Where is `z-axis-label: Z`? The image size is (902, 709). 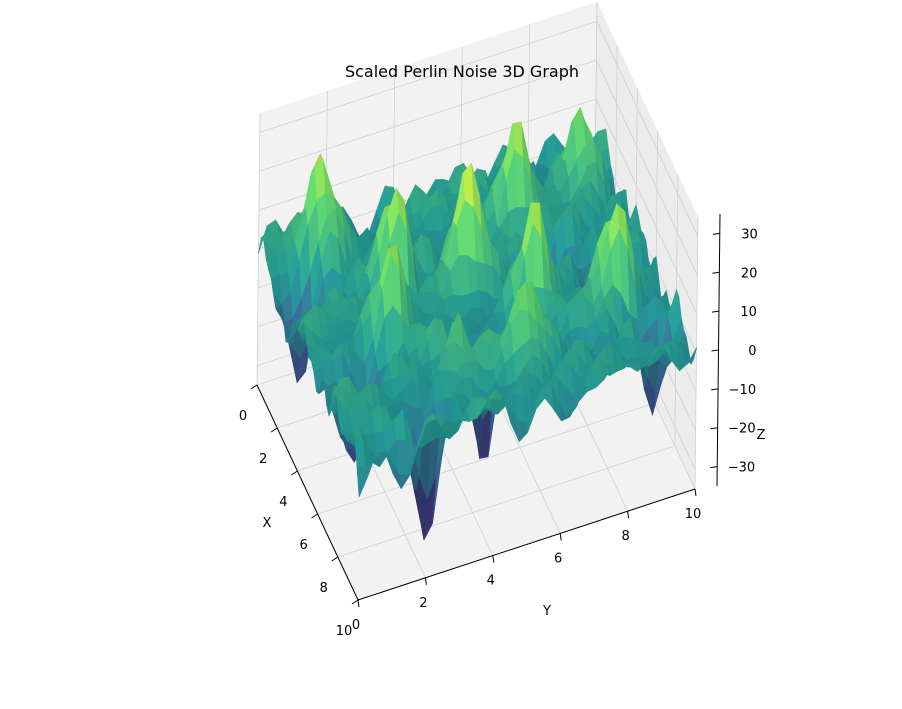 z-axis-label: Z is located at coordinates (761, 435).